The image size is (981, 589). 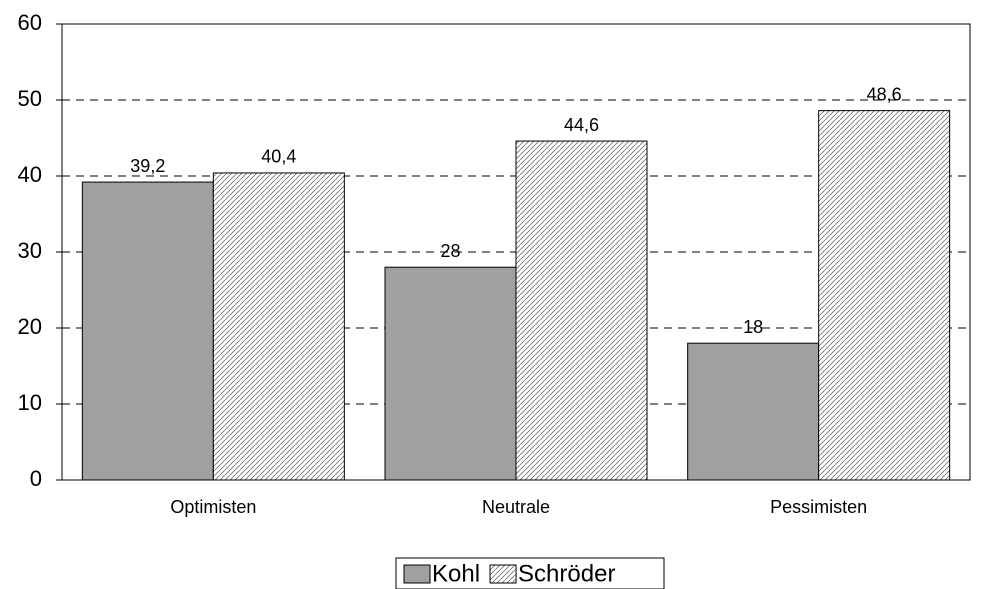 What do you see at coordinates (450, 251) in the screenshot?
I see `value-label: 28` at bounding box center [450, 251].